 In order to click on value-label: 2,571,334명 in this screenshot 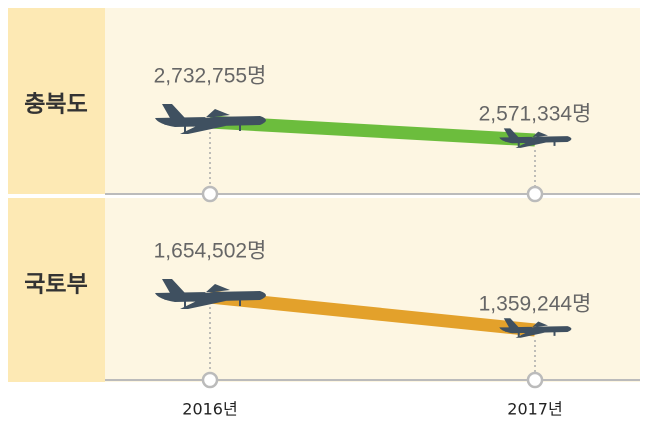, I will do `click(535, 114)`.